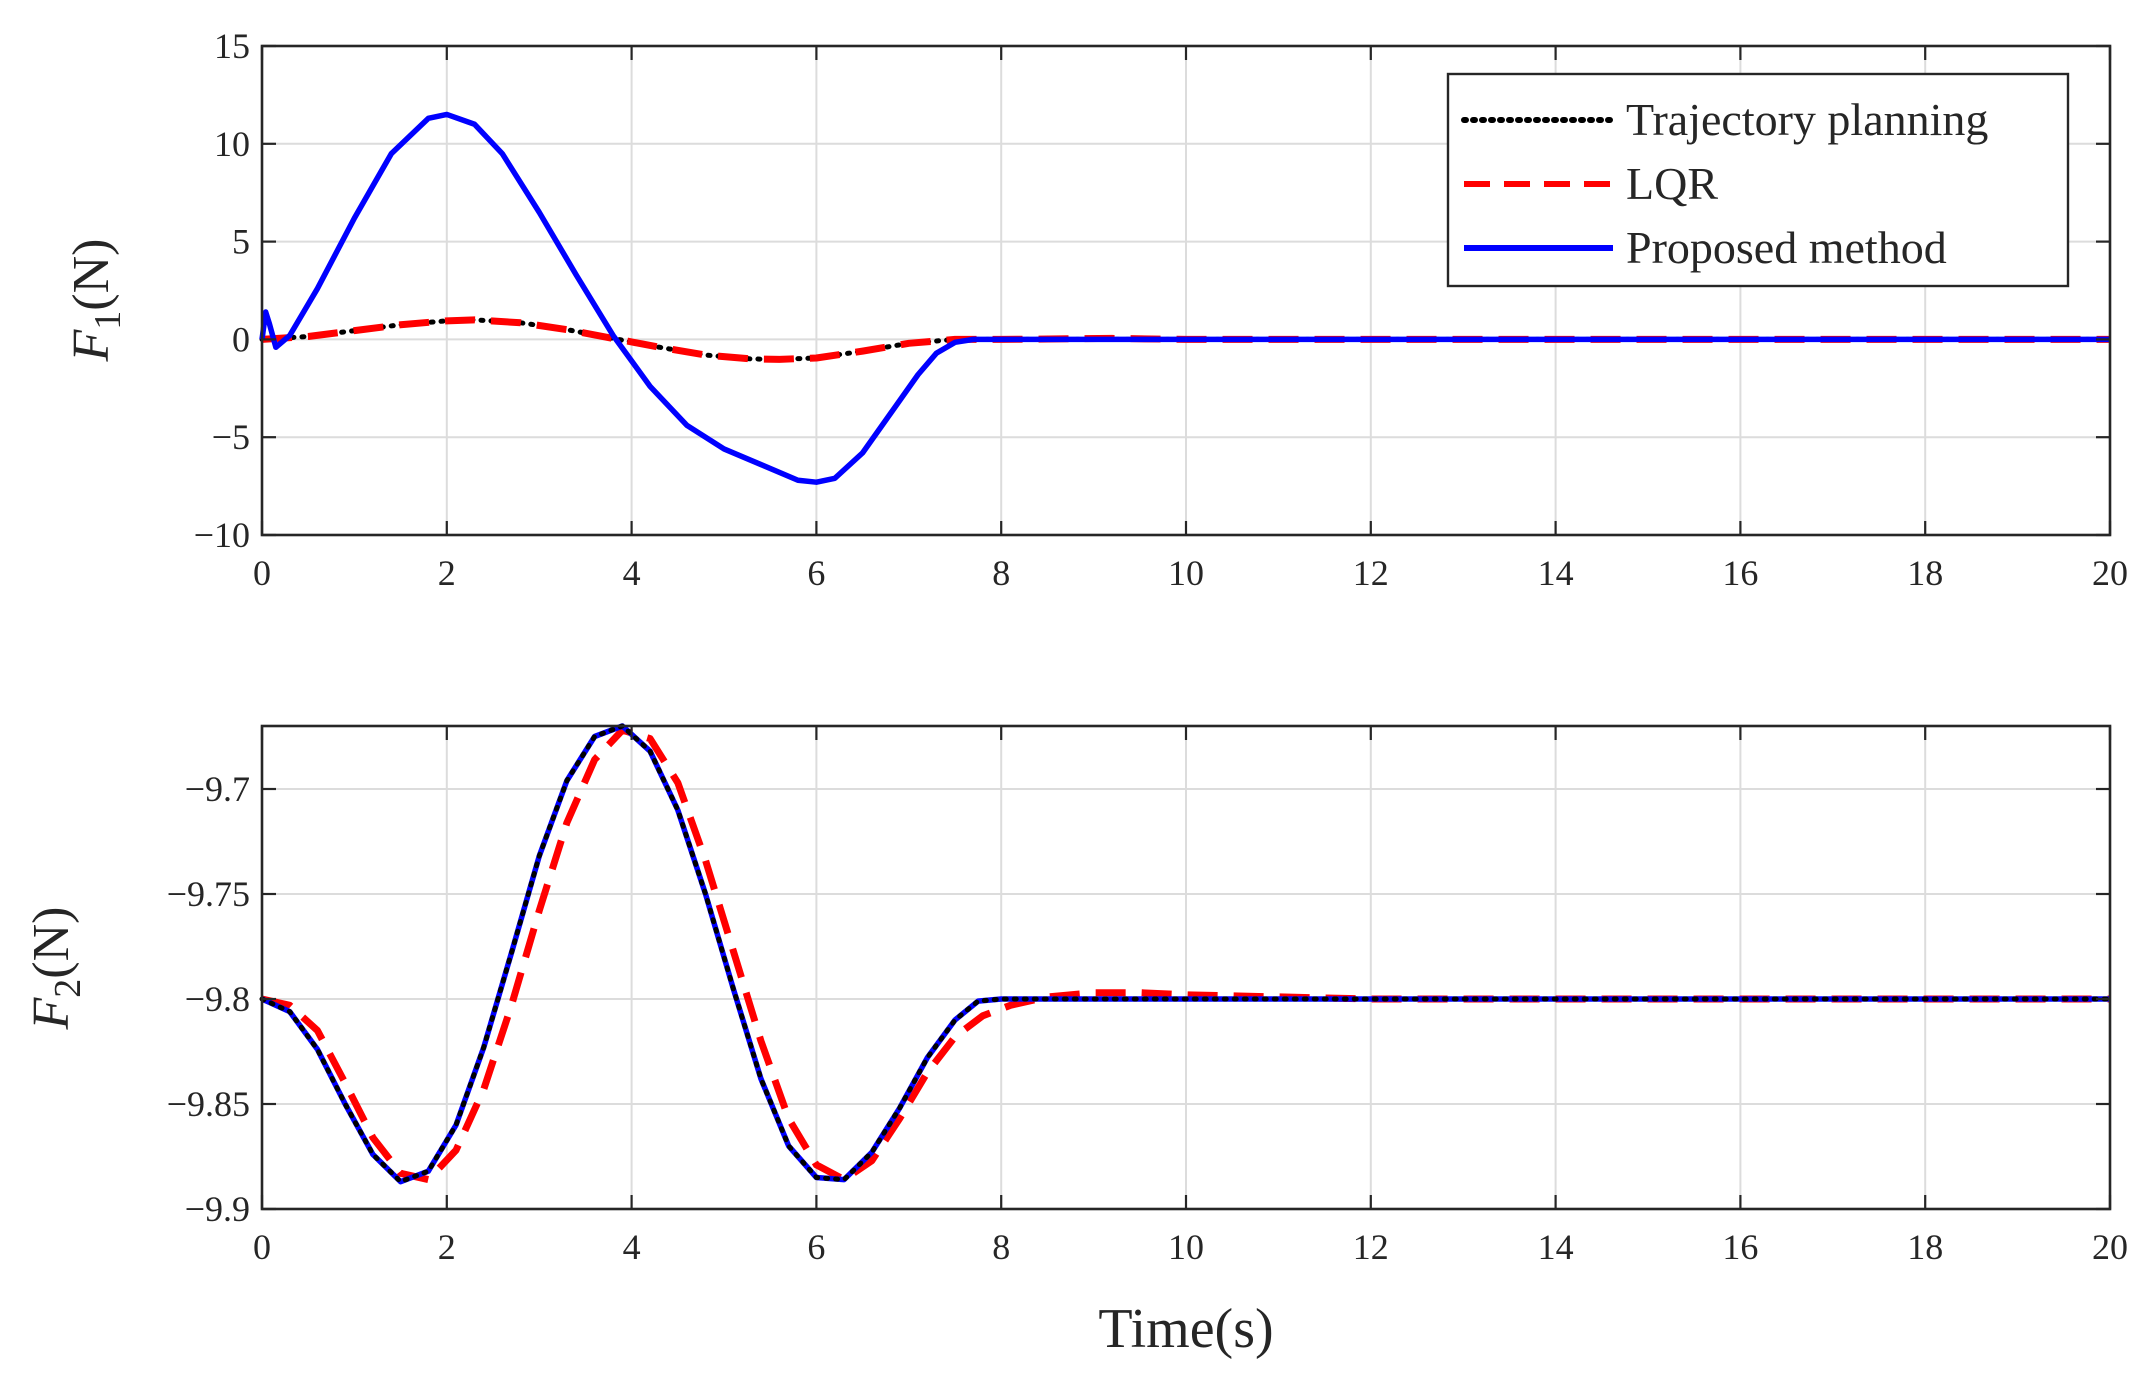 This screenshot has width=2155, height=1375. What do you see at coordinates (232, 46) in the screenshot?
I see `y-tick-label: 15` at bounding box center [232, 46].